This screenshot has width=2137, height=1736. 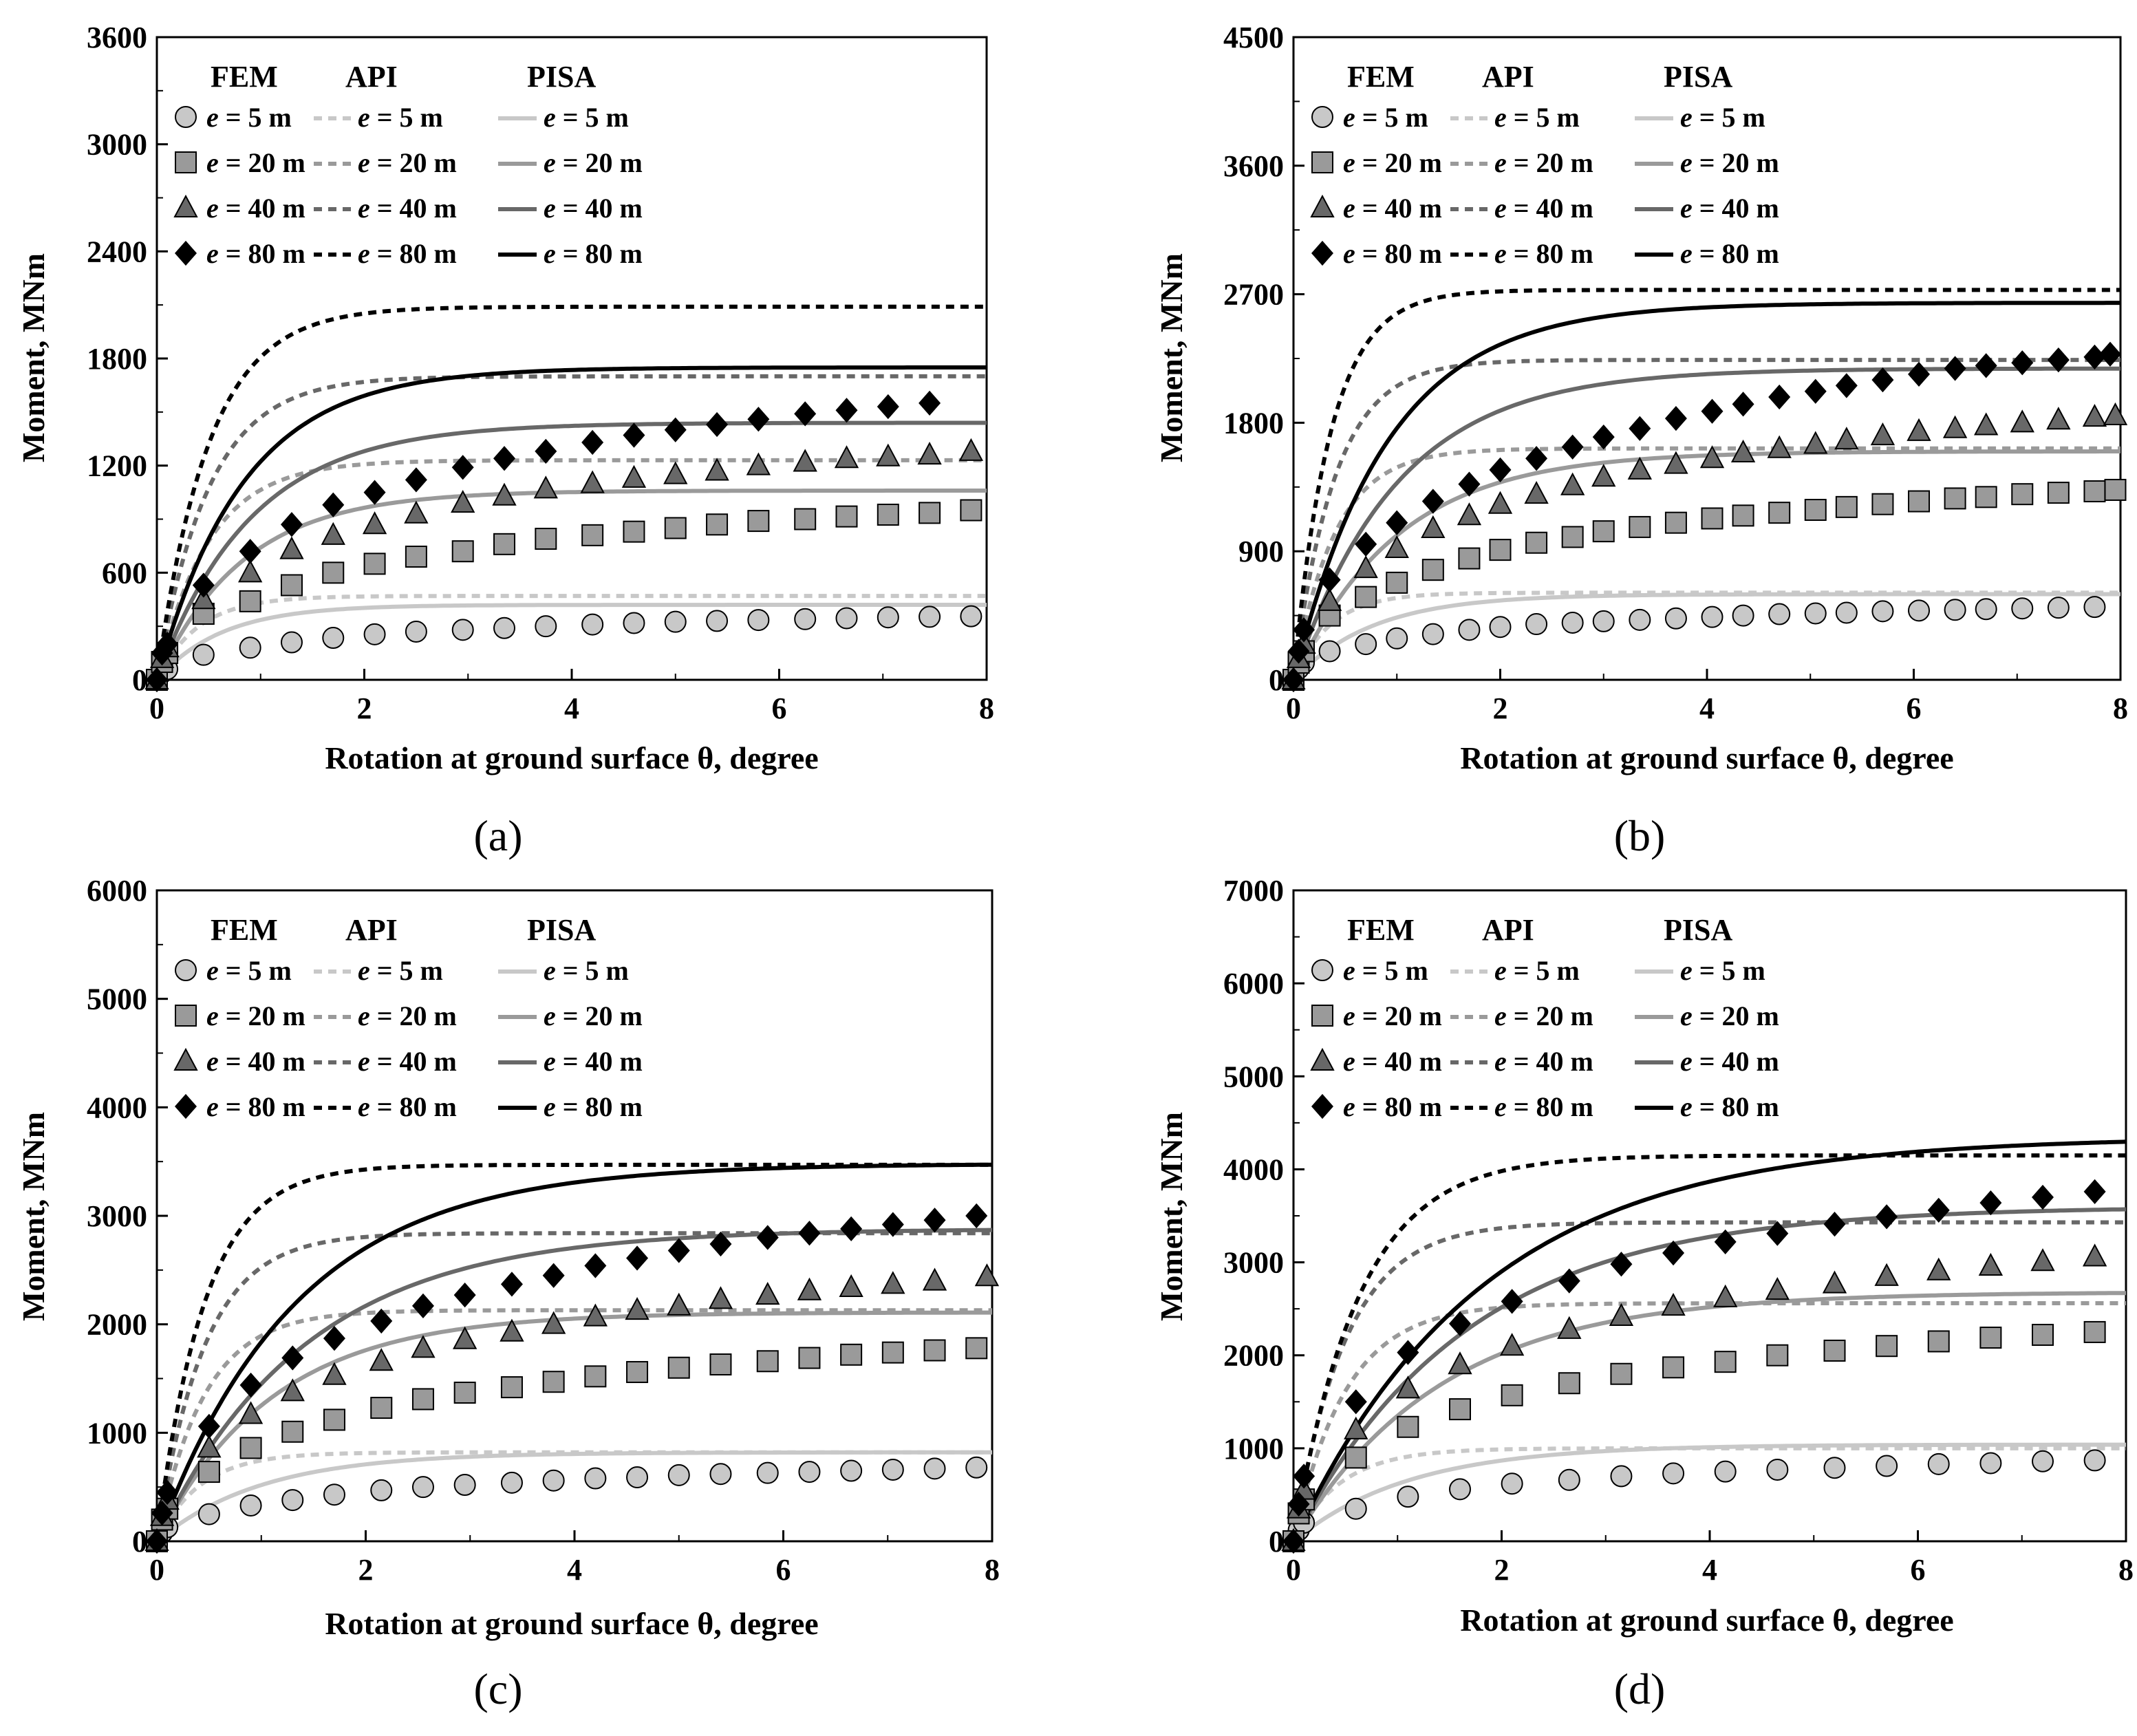 I want to click on x-tick-label: 8, so click(x=987, y=708).